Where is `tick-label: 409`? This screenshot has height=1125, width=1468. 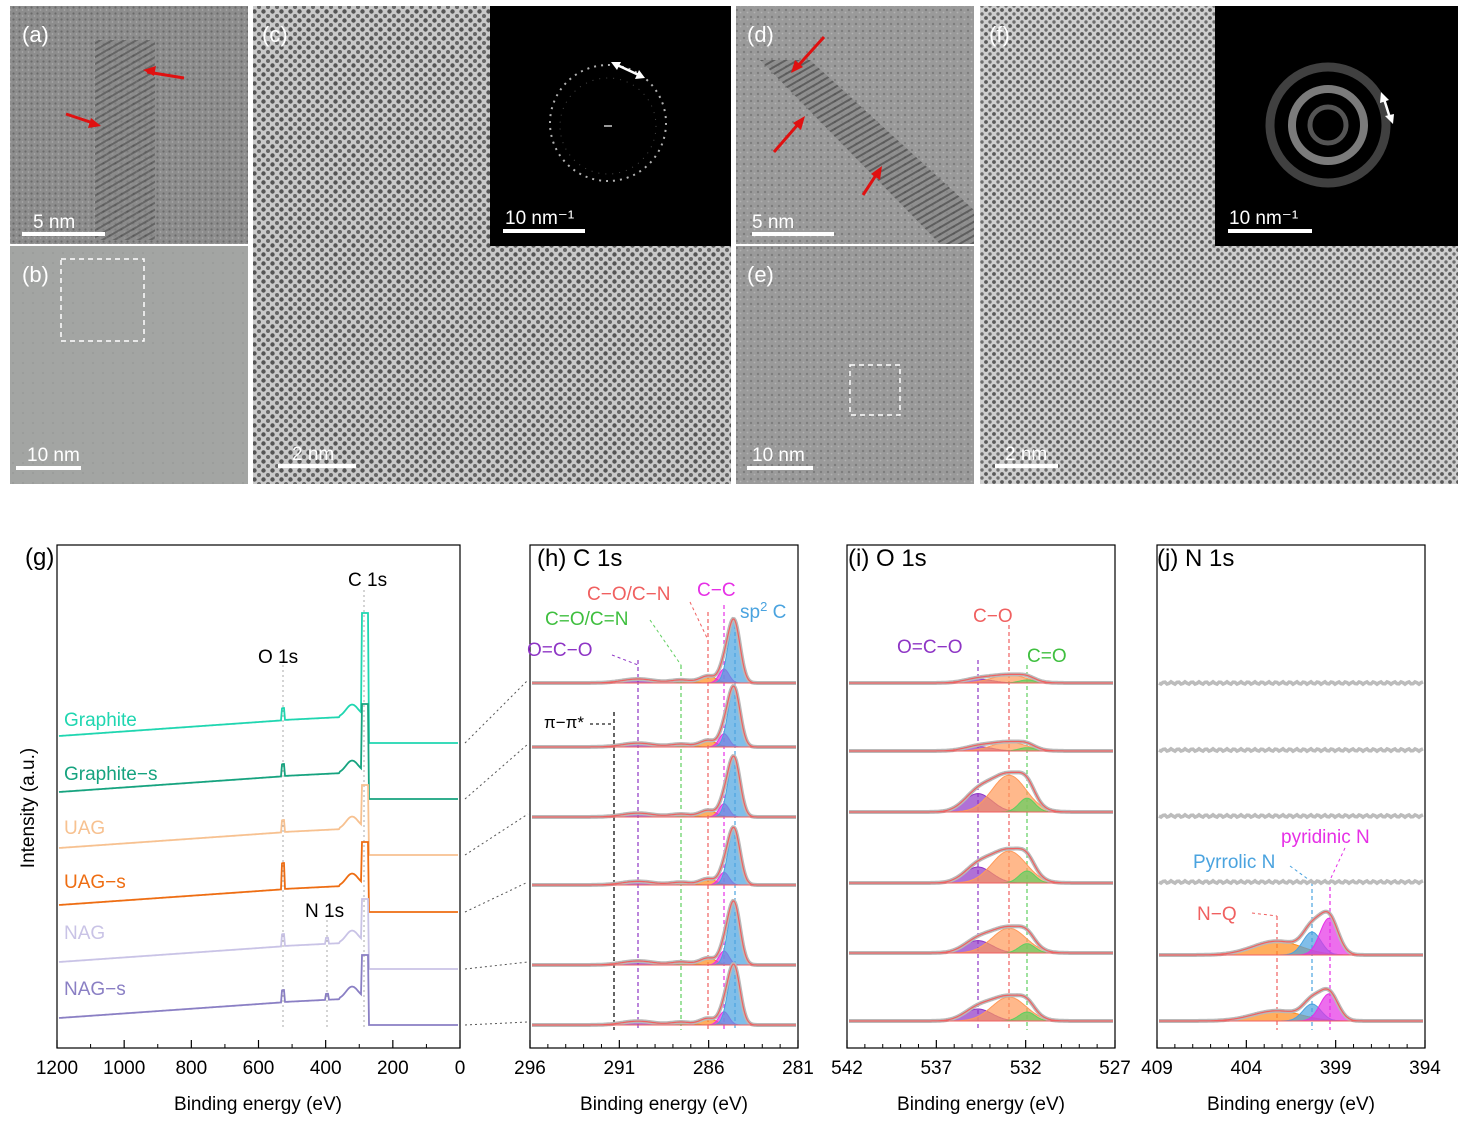
tick-label: 409 is located at coordinates (1157, 1068).